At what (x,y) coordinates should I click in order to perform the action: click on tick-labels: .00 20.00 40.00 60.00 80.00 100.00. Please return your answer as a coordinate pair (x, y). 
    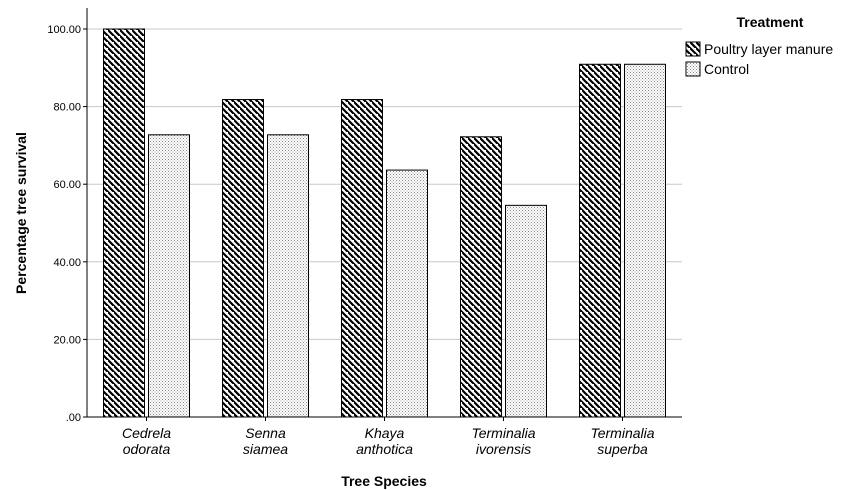
    Looking at the image, I should click on (67, 224).